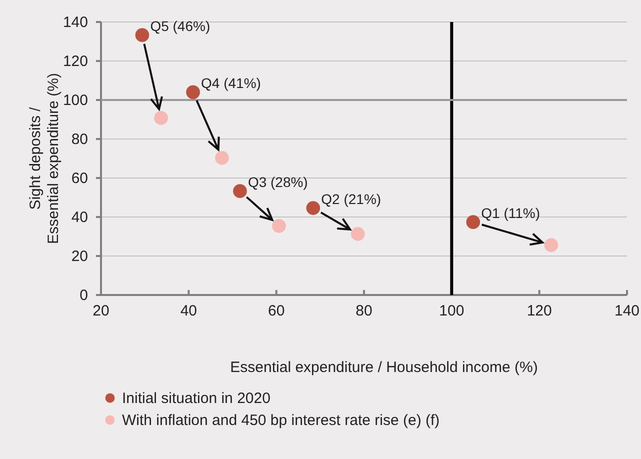 Image resolution: width=641 pixels, height=459 pixels. Describe the element at coordinates (627, 311) in the screenshot. I see `x-tick-label: 140` at that location.